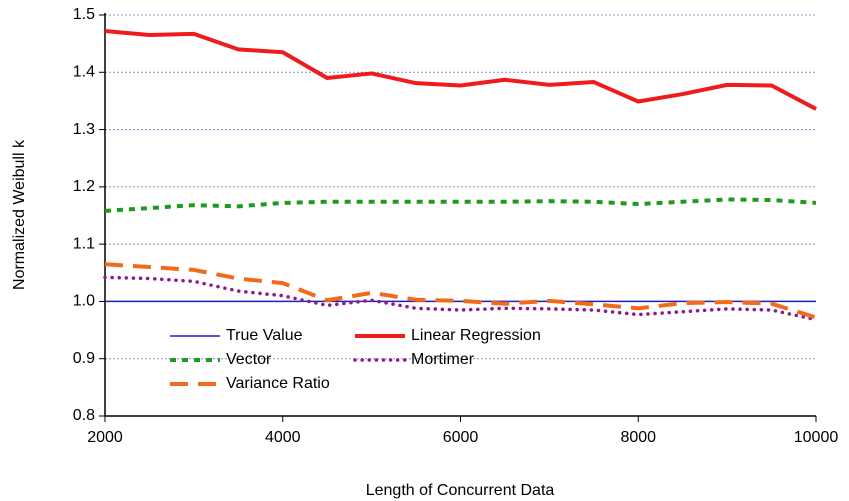  What do you see at coordinates (443, 359) in the screenshot?
I see `legend-label: Mortimer` at bounding box center [443, 359].